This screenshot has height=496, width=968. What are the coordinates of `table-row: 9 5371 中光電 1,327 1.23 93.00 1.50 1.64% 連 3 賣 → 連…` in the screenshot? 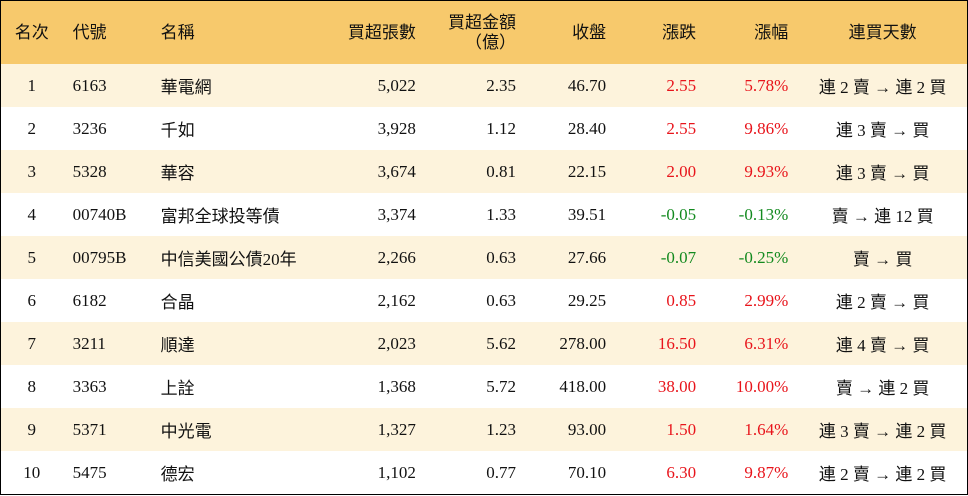 It's located at (484, 429).